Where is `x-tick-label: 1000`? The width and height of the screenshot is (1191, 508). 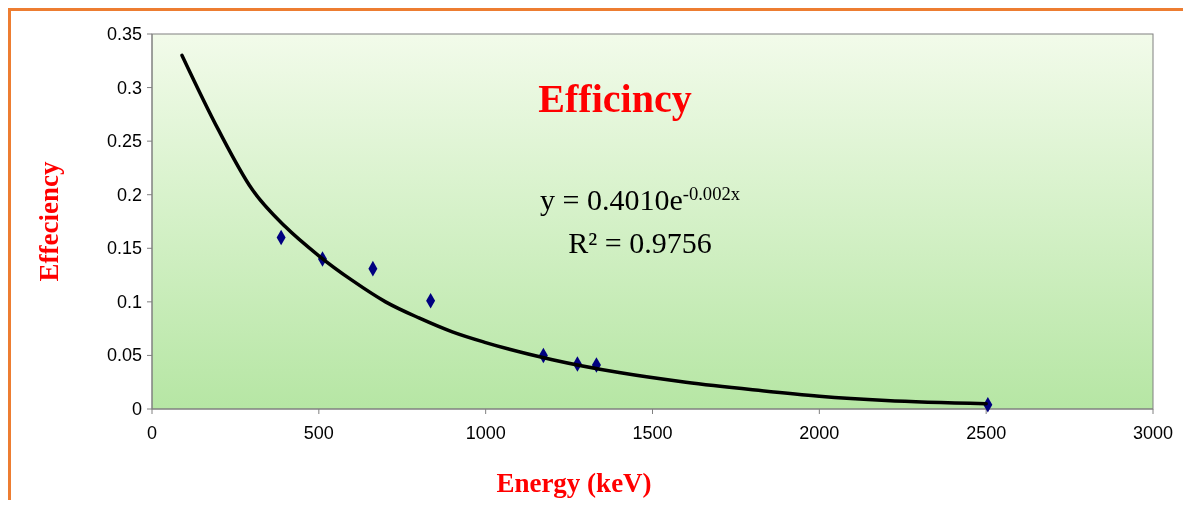 x-tick-label: 1000 is located at coordinates (485, 433).